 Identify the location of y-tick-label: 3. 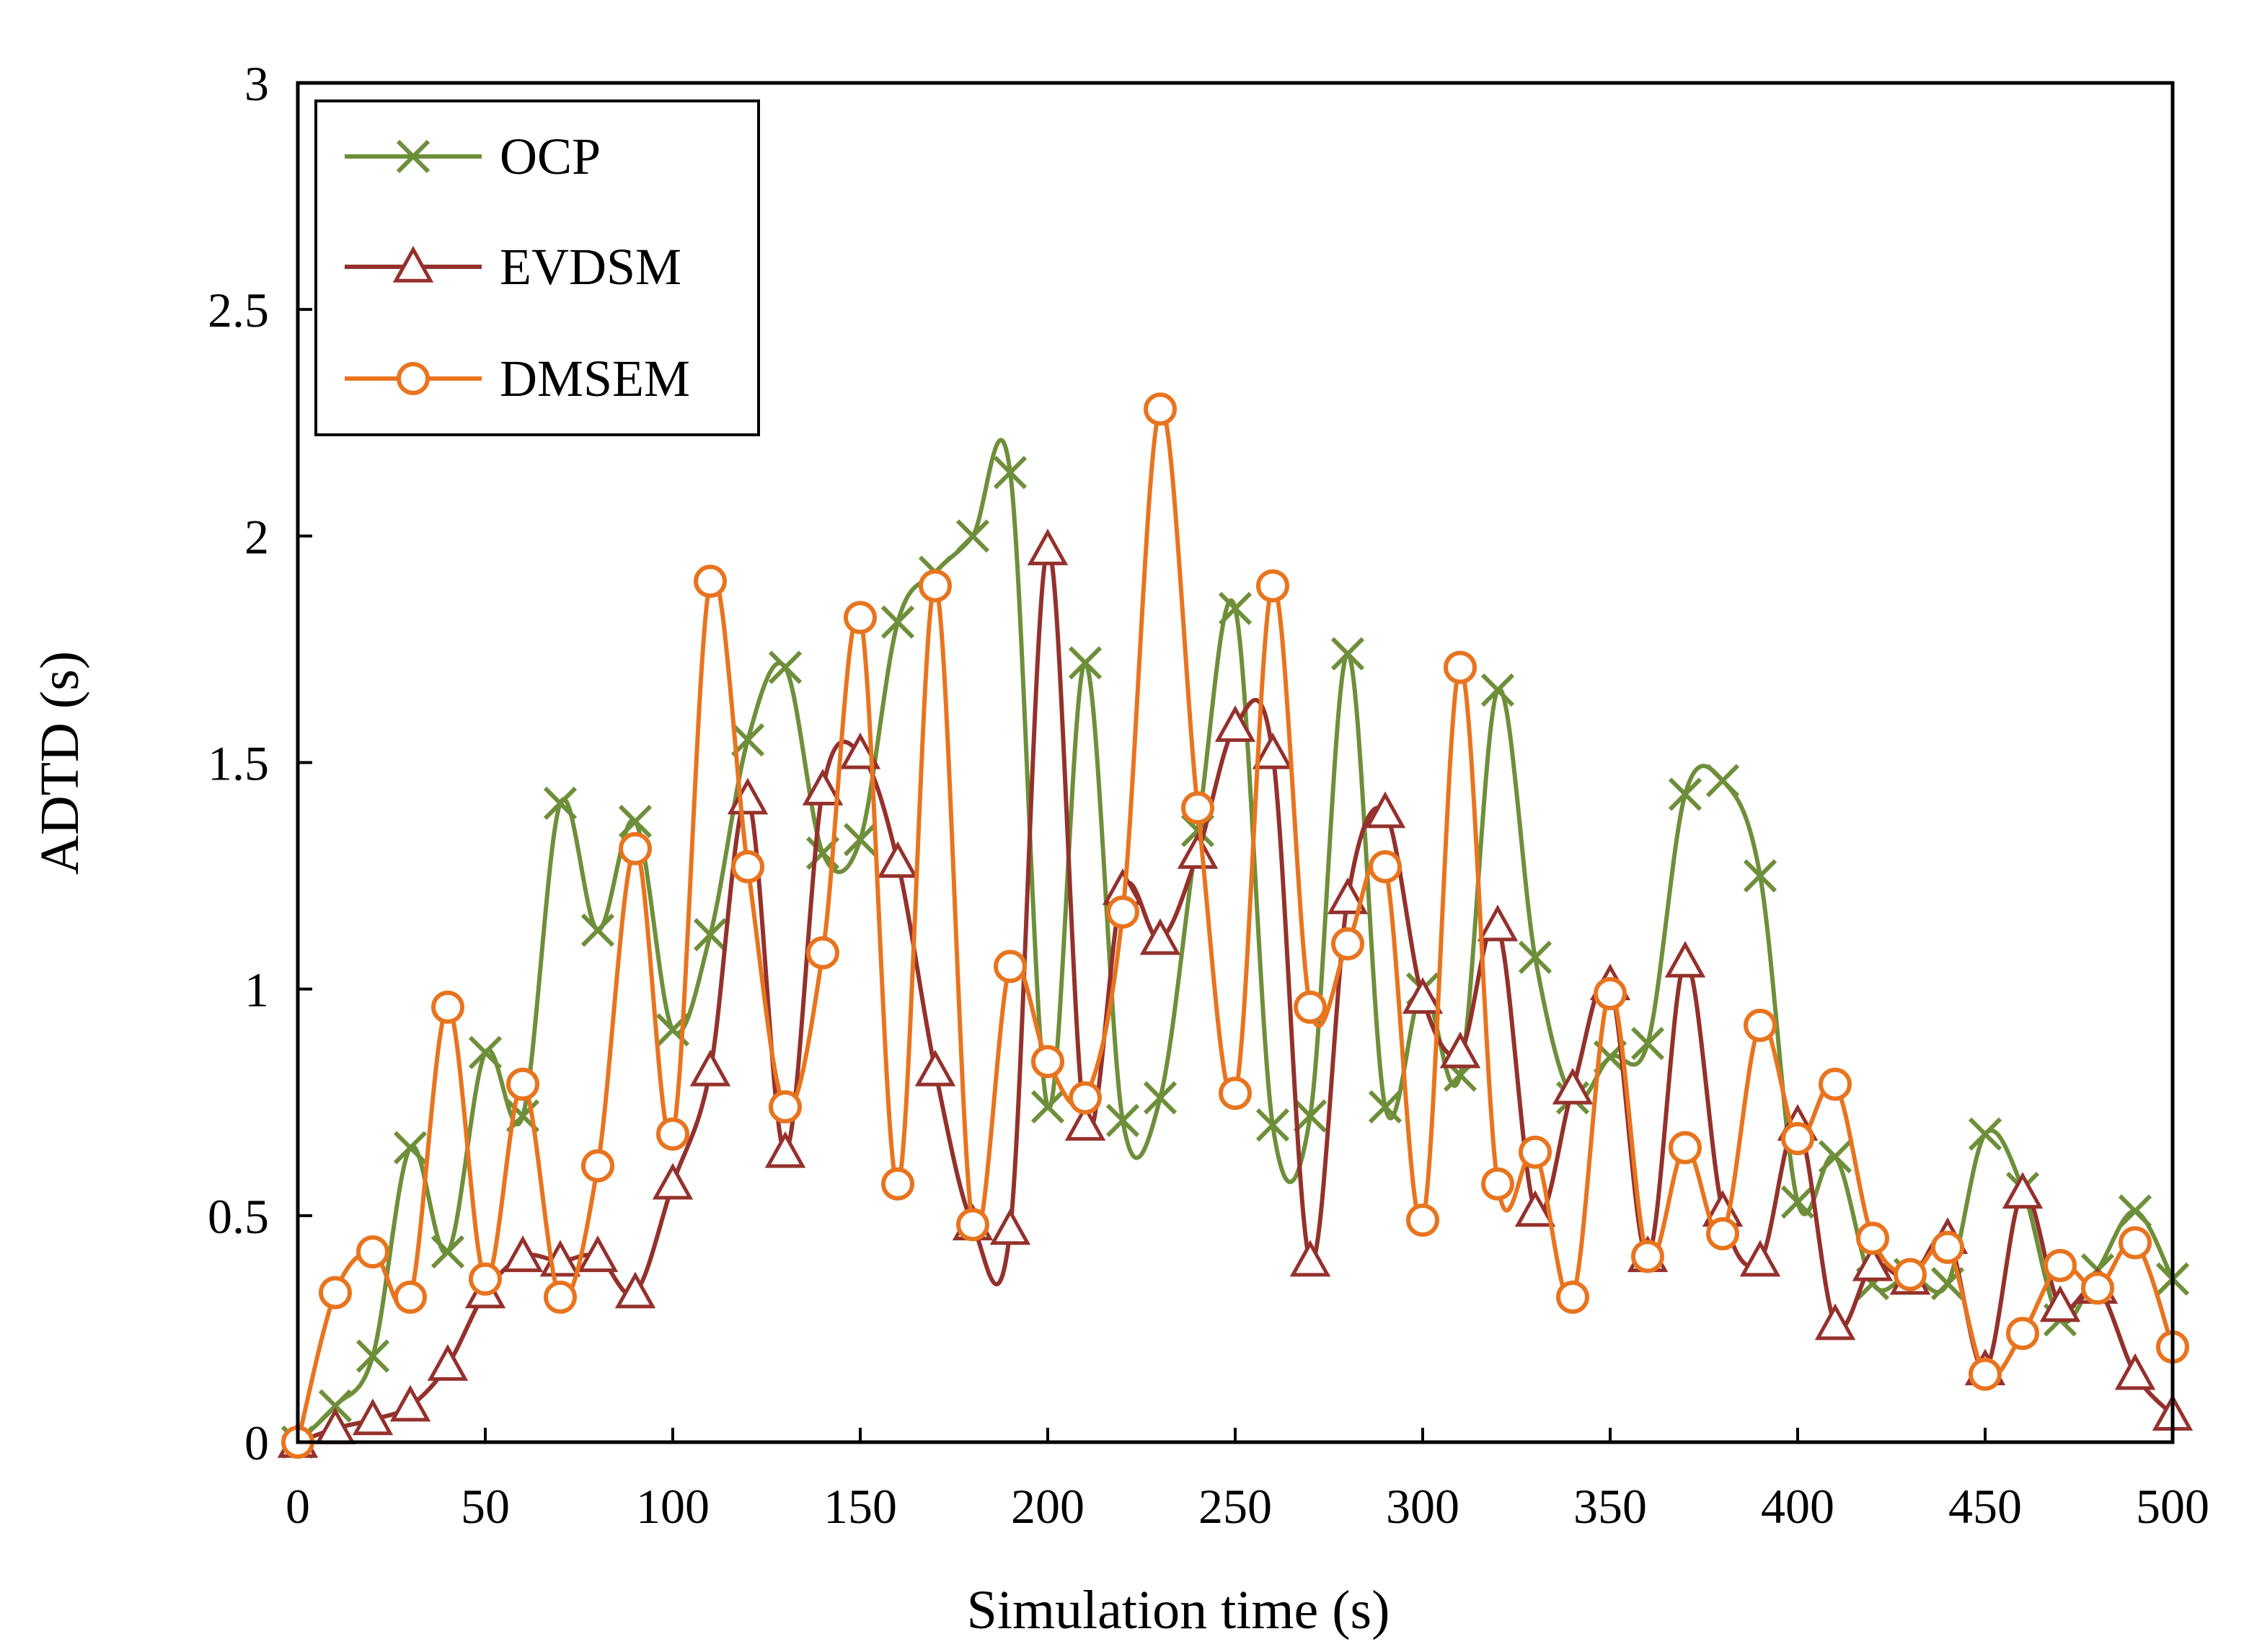
(256, 83).